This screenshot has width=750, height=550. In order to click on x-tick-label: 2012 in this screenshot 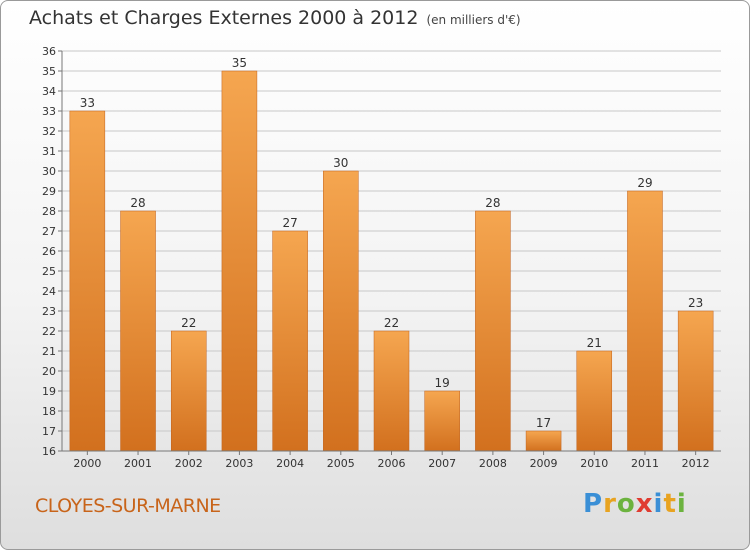, I will do `click(696, 463)`.